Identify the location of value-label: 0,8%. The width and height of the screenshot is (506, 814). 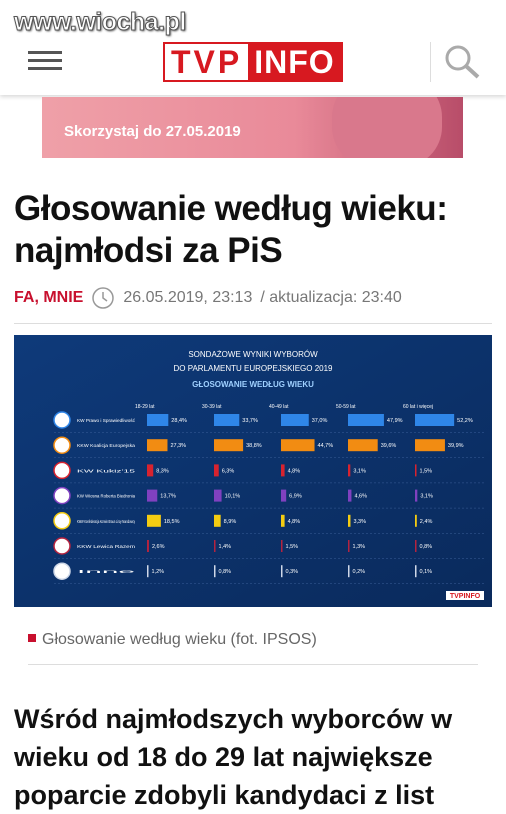
(225, 572).